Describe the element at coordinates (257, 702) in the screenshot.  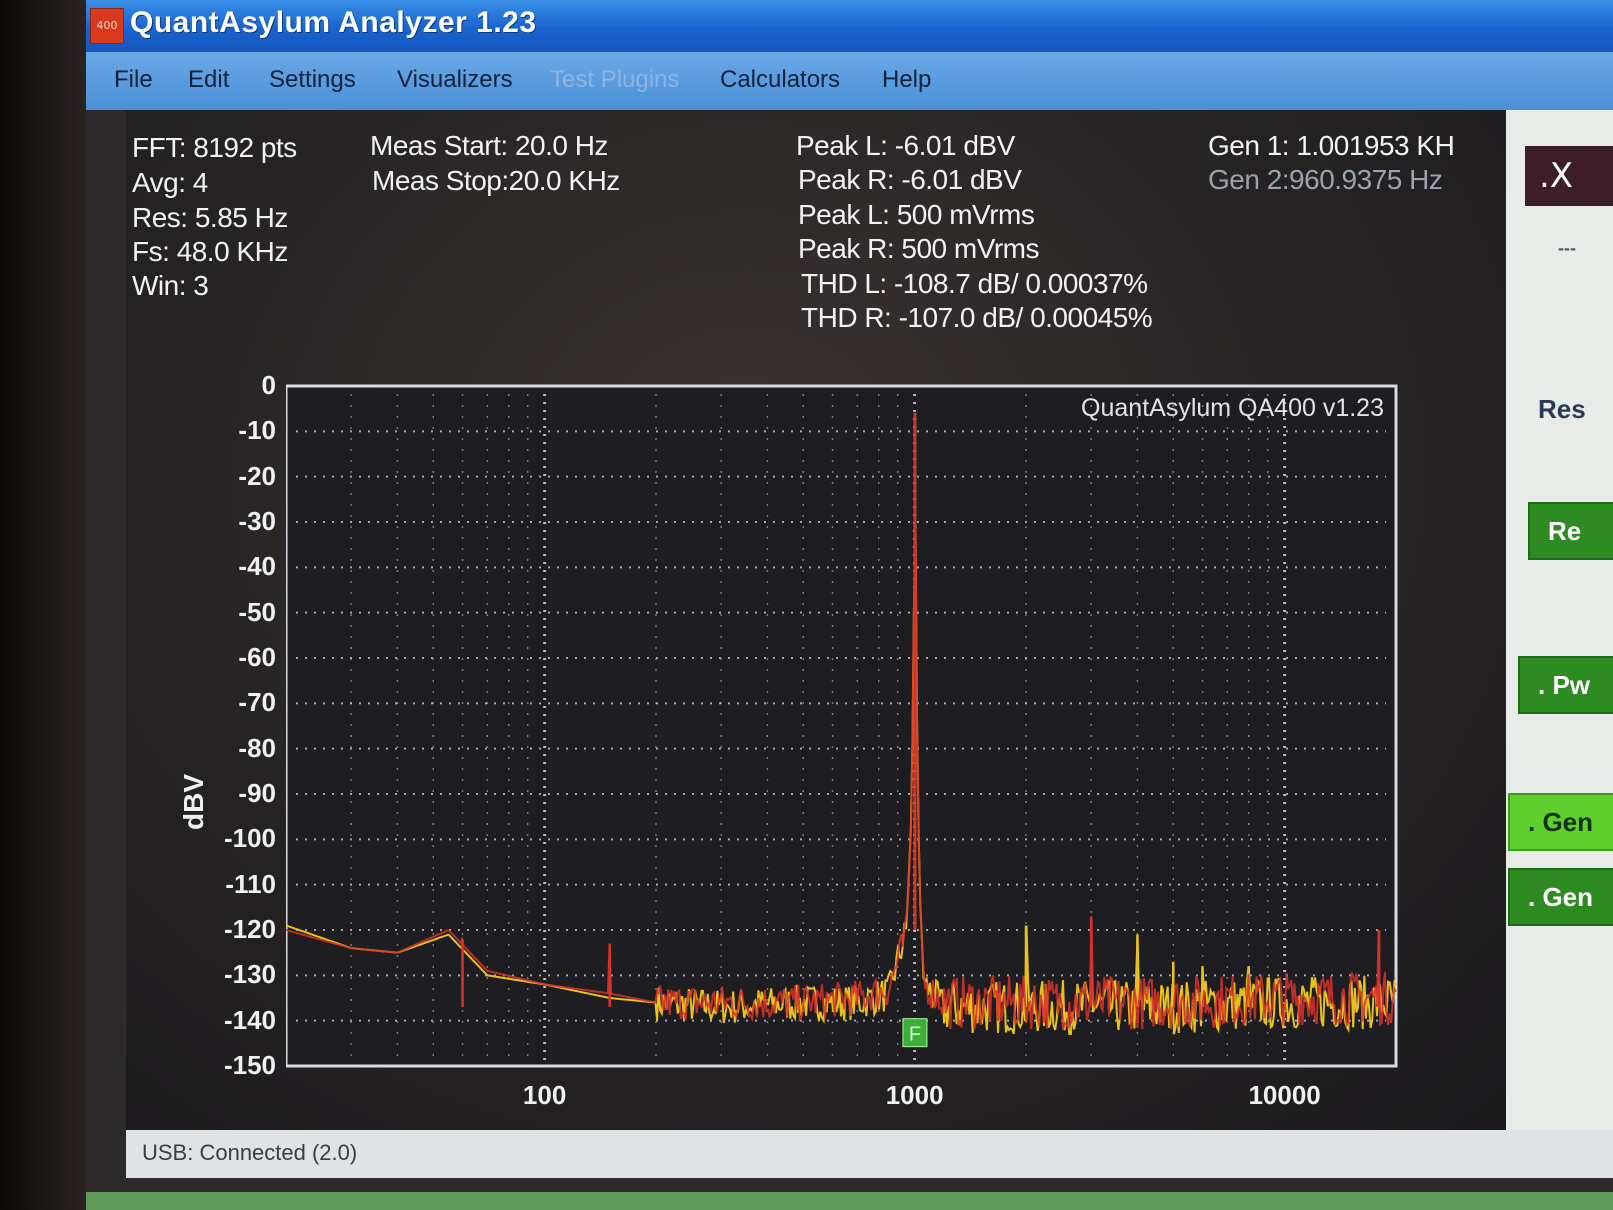
I see `y-tick-label: -70` at that location.